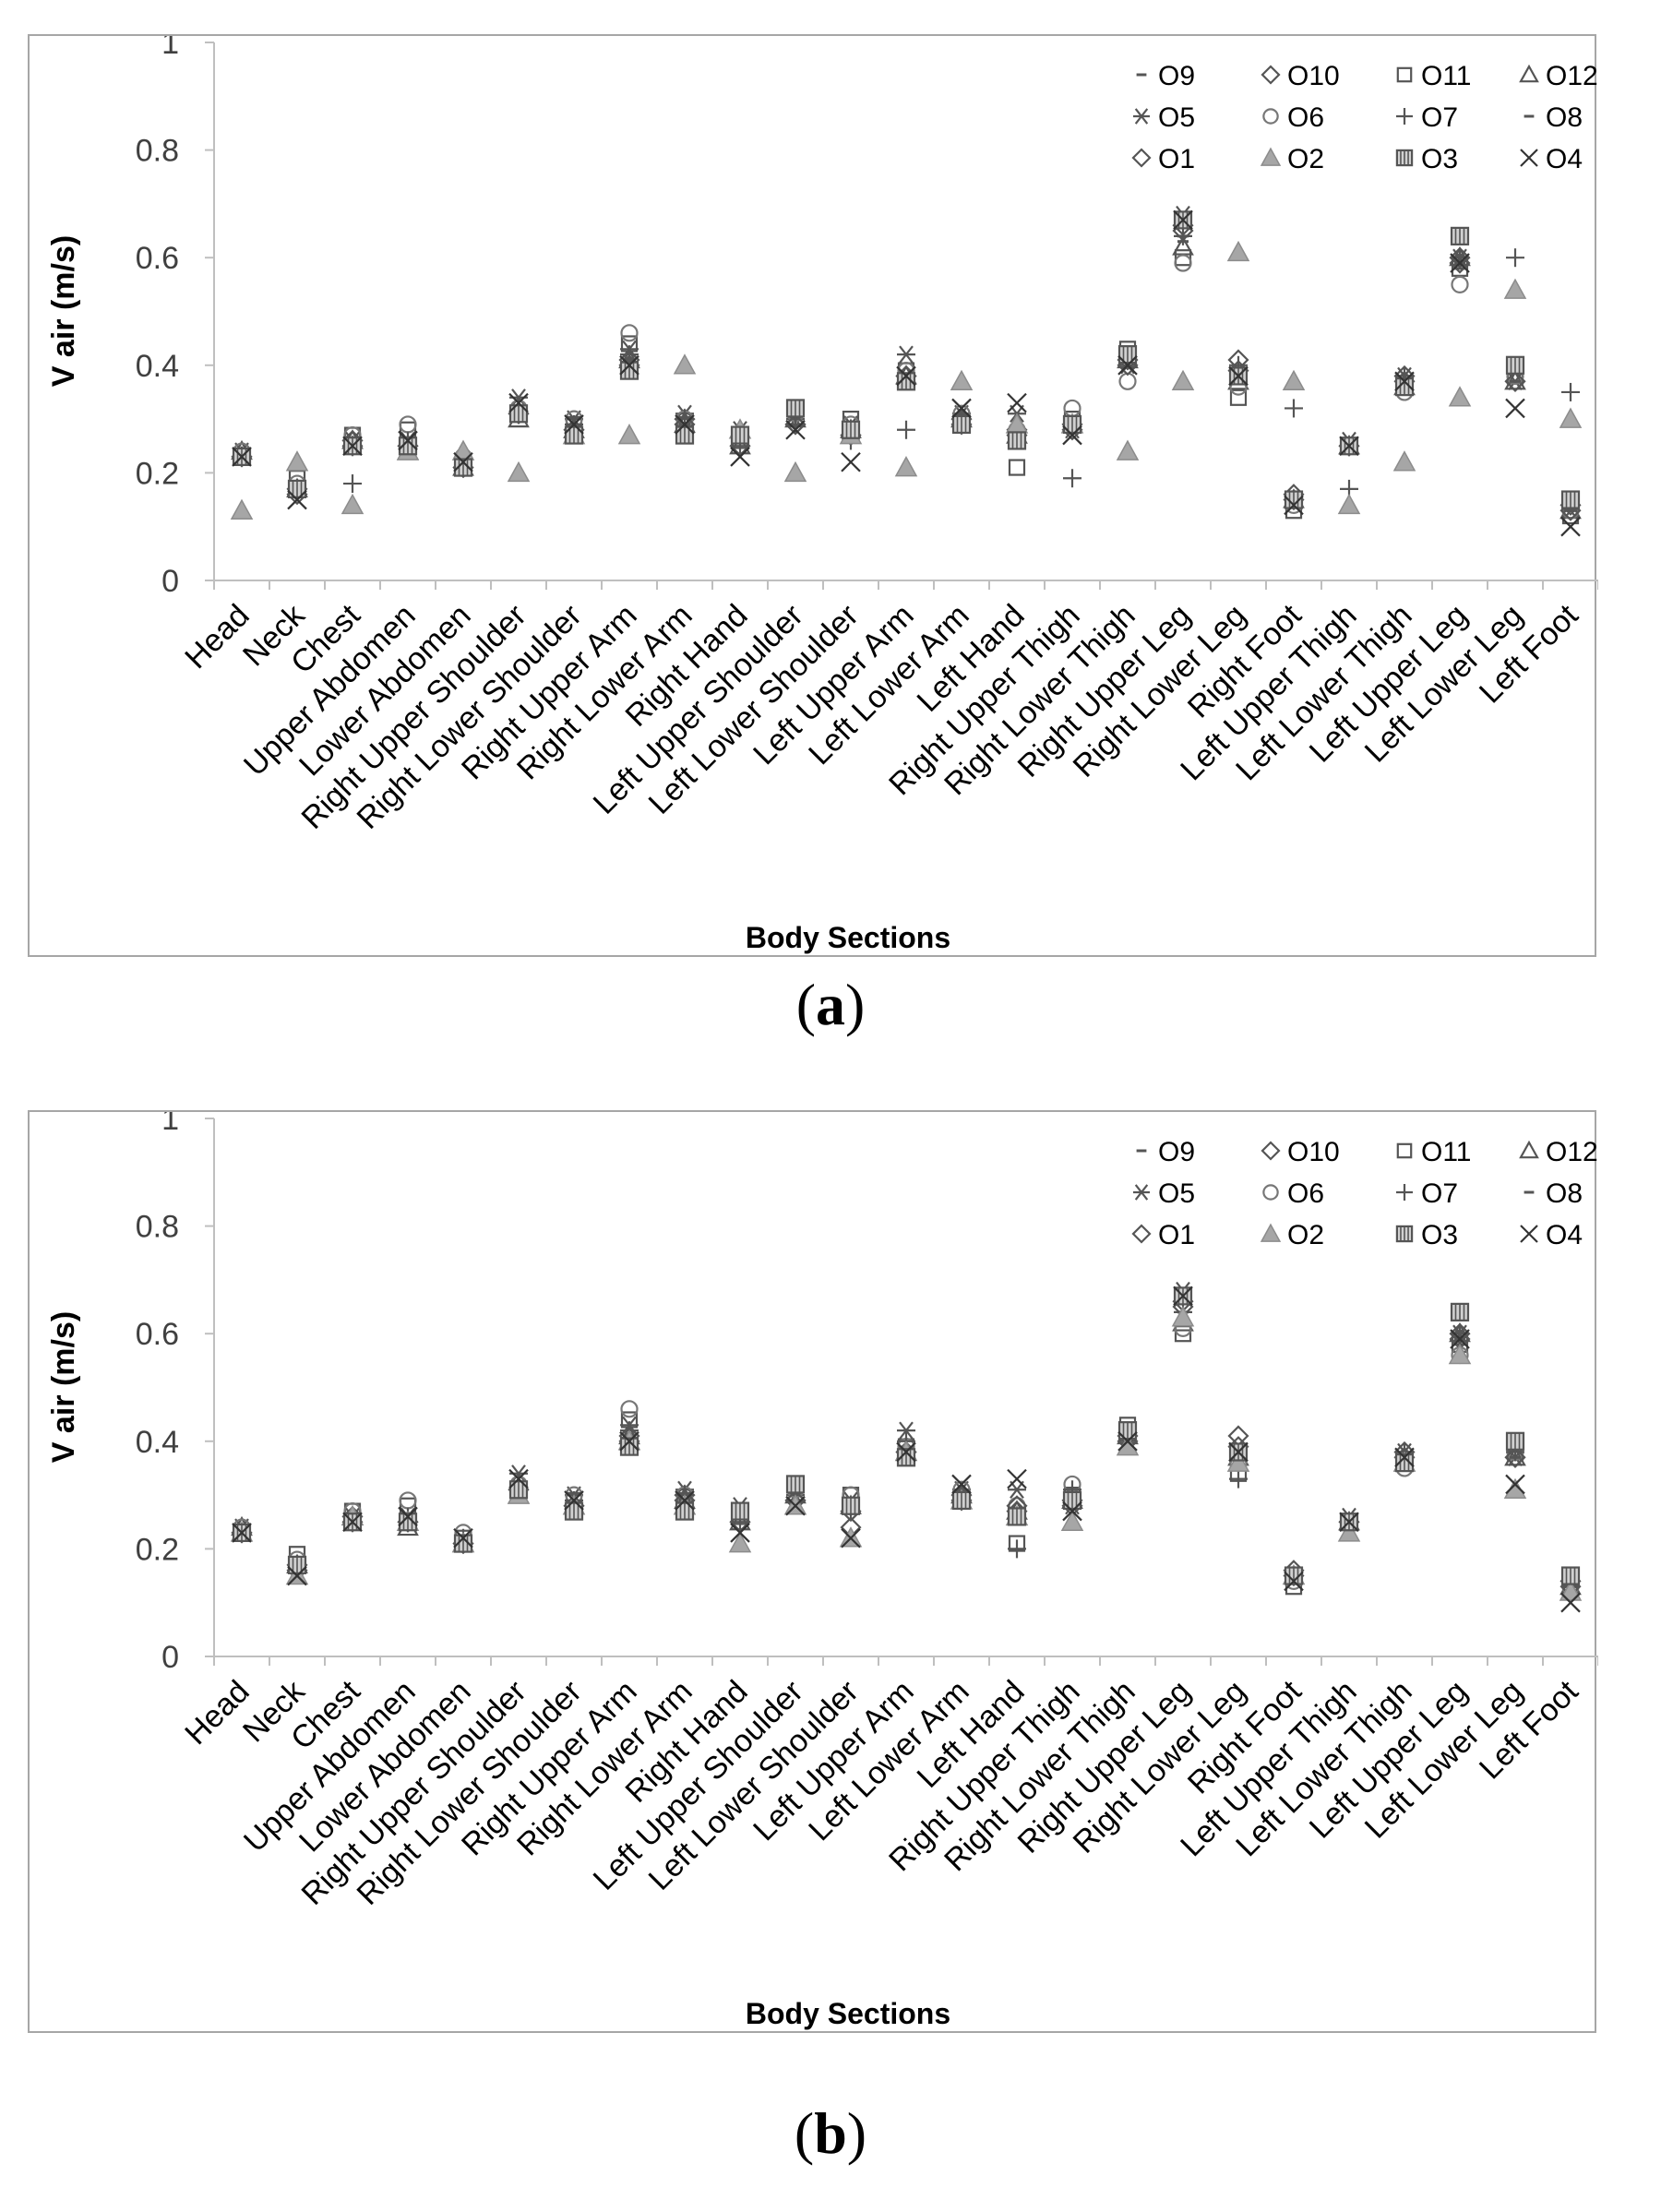  Describe the element at coordinates (1271, 1232) in the screenshot. I see `chart-b-legend-marker-o2` at that location.